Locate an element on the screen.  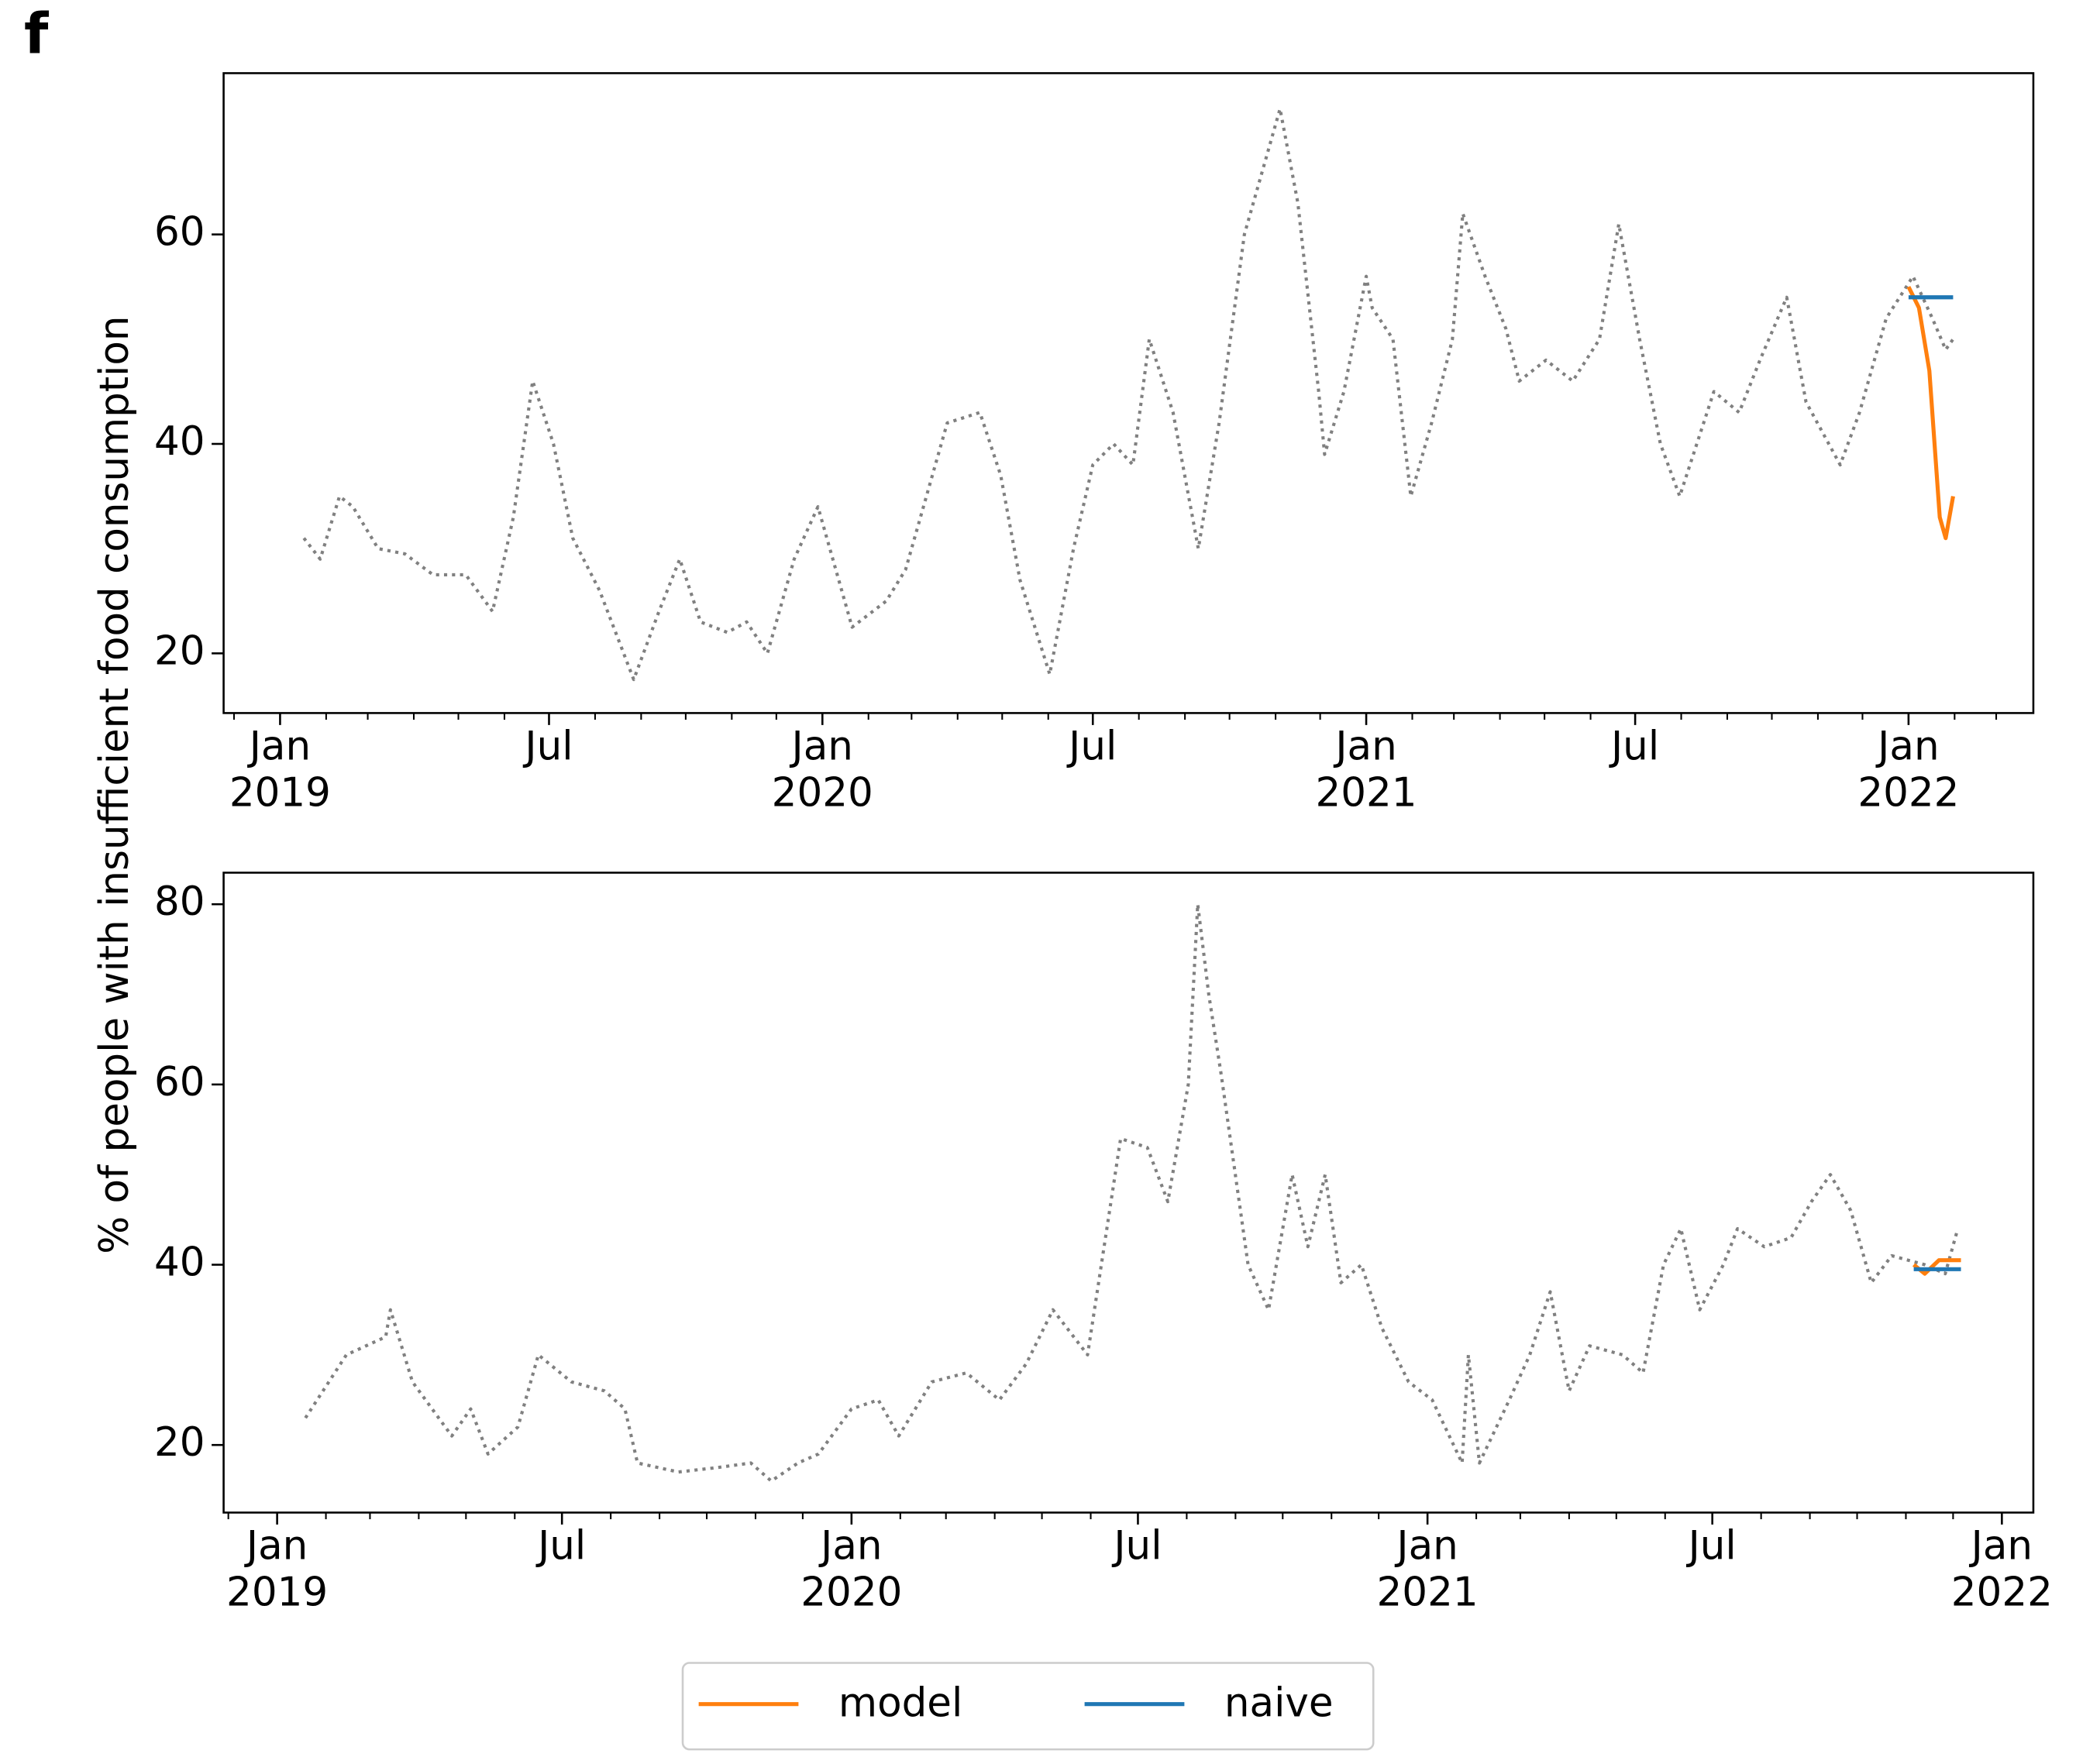
legend-label: model is located at coordinates (900, 1703).